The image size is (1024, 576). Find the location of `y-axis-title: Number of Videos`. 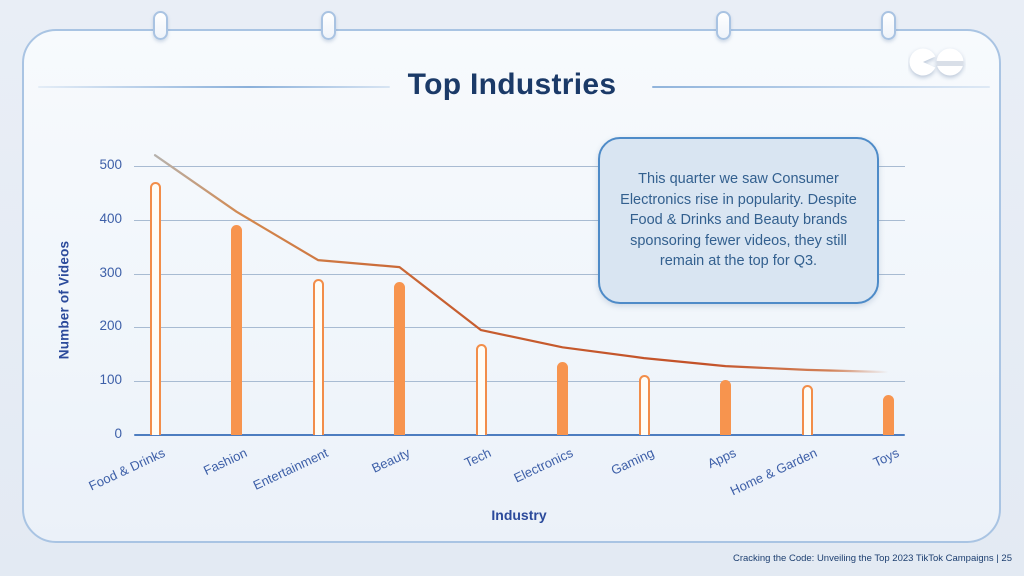

y-axis-title: Number of Videos is located at coordinates (64, 300).